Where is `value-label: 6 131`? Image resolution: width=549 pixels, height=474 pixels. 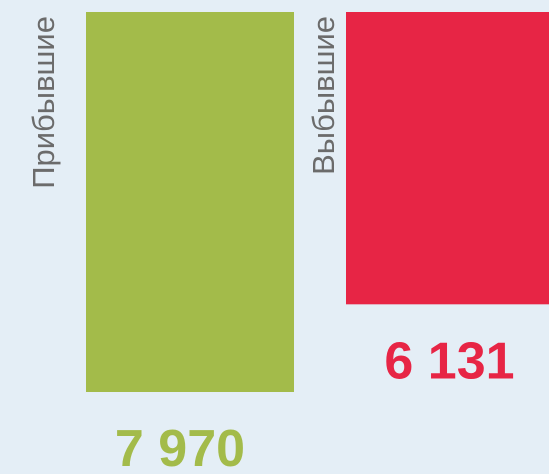 value-label: 6 131 is located at coordinates (449, 361).